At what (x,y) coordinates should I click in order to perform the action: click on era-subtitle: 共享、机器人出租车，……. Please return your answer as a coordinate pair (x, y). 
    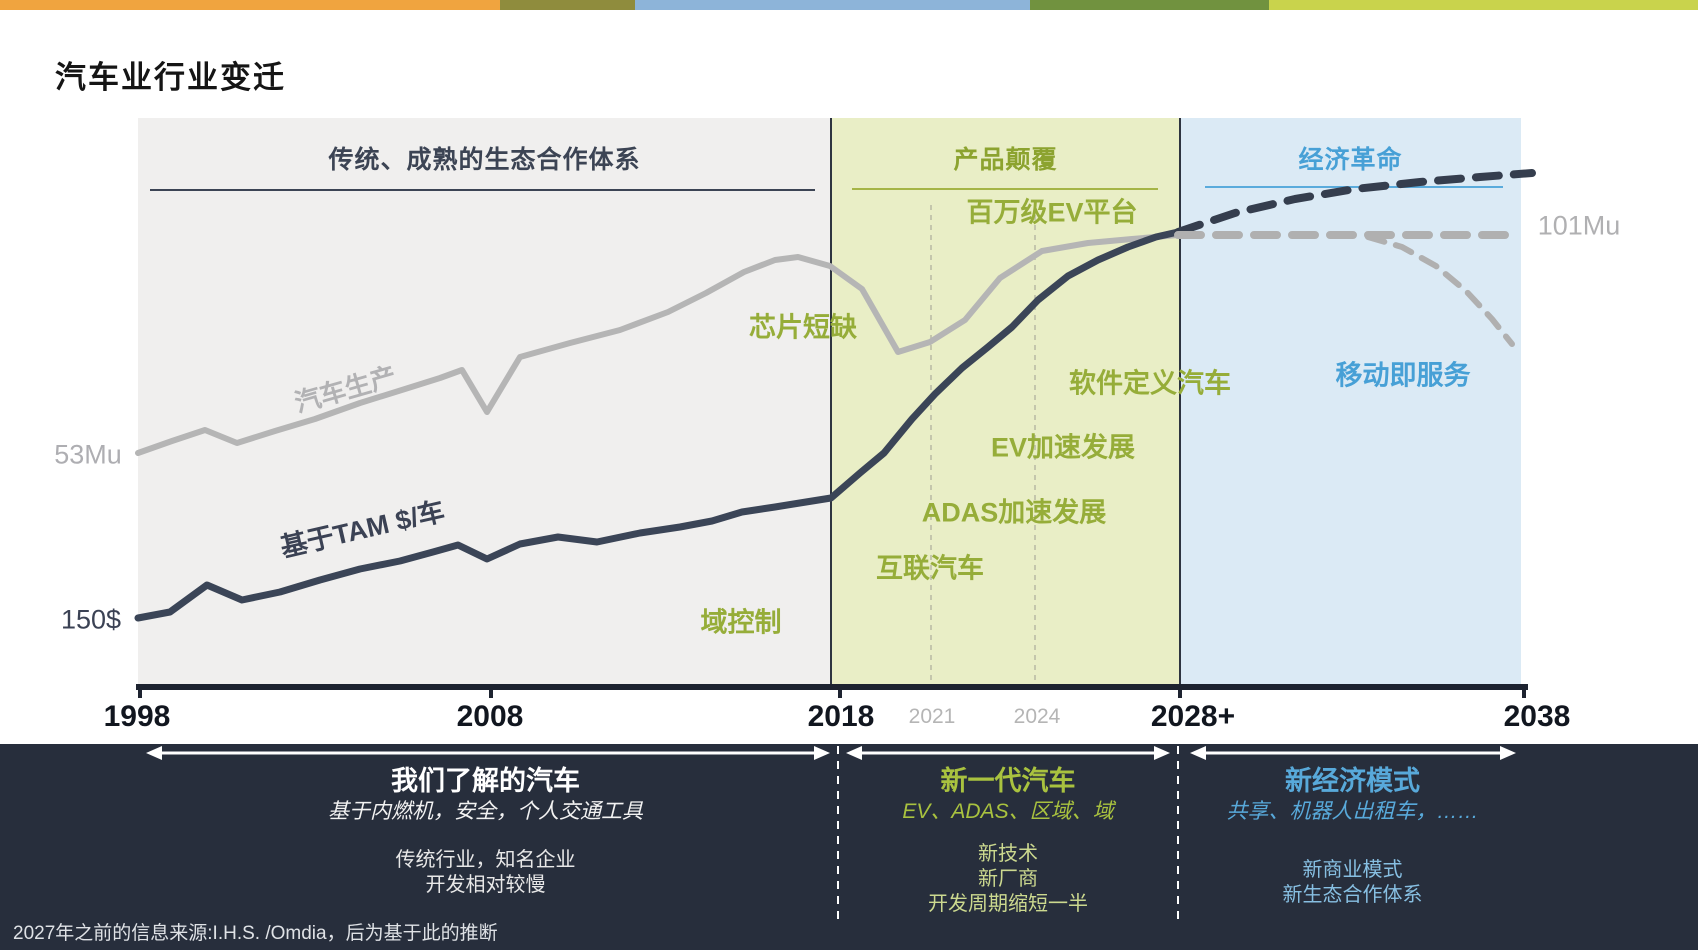
    Looking at the image, I should click on (1352, 811).